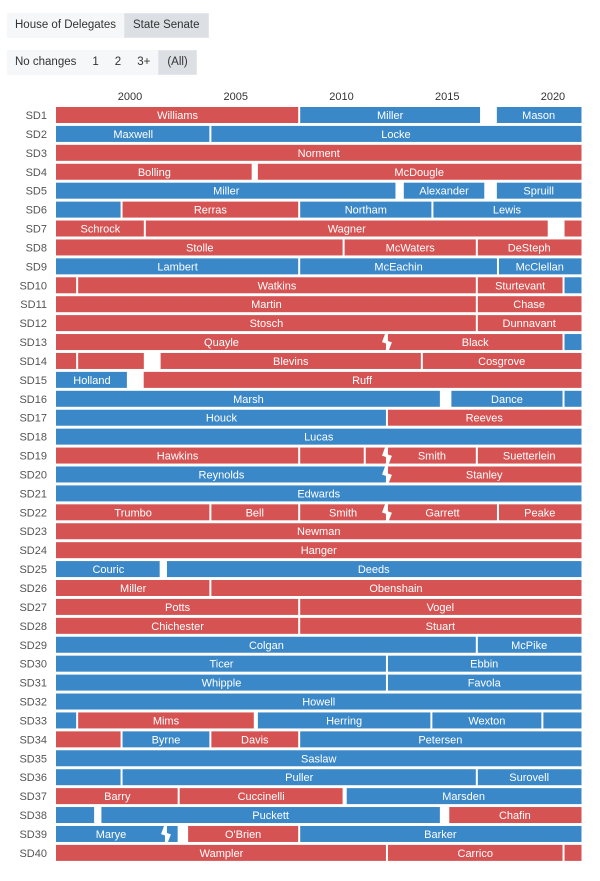 The width and height of the screenshot is (600, 881). What do you see at coordinates (66, 25) in the screenshot?
I see `house-of-delegates-button: House of Delegates` at bounding box center [66, 25].